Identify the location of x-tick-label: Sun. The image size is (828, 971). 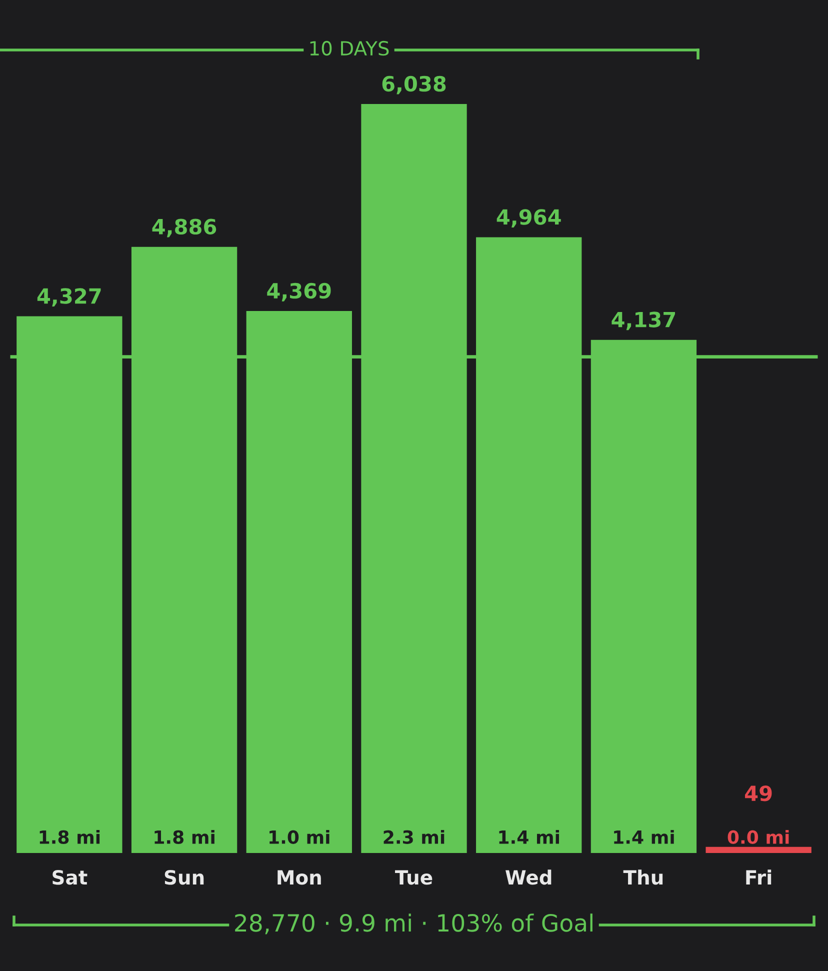
(184, 877).